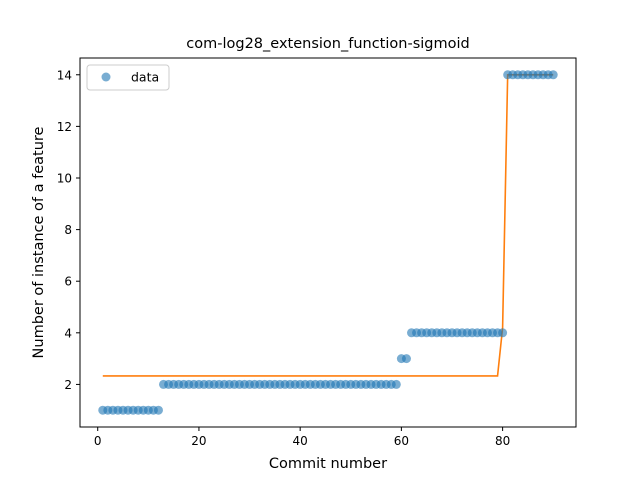 The image size is (640, 480). What do you see at coordinates (401, 441) in the screenshot?
I see `x-tick-label: 60` at bounding box center [401, 441].